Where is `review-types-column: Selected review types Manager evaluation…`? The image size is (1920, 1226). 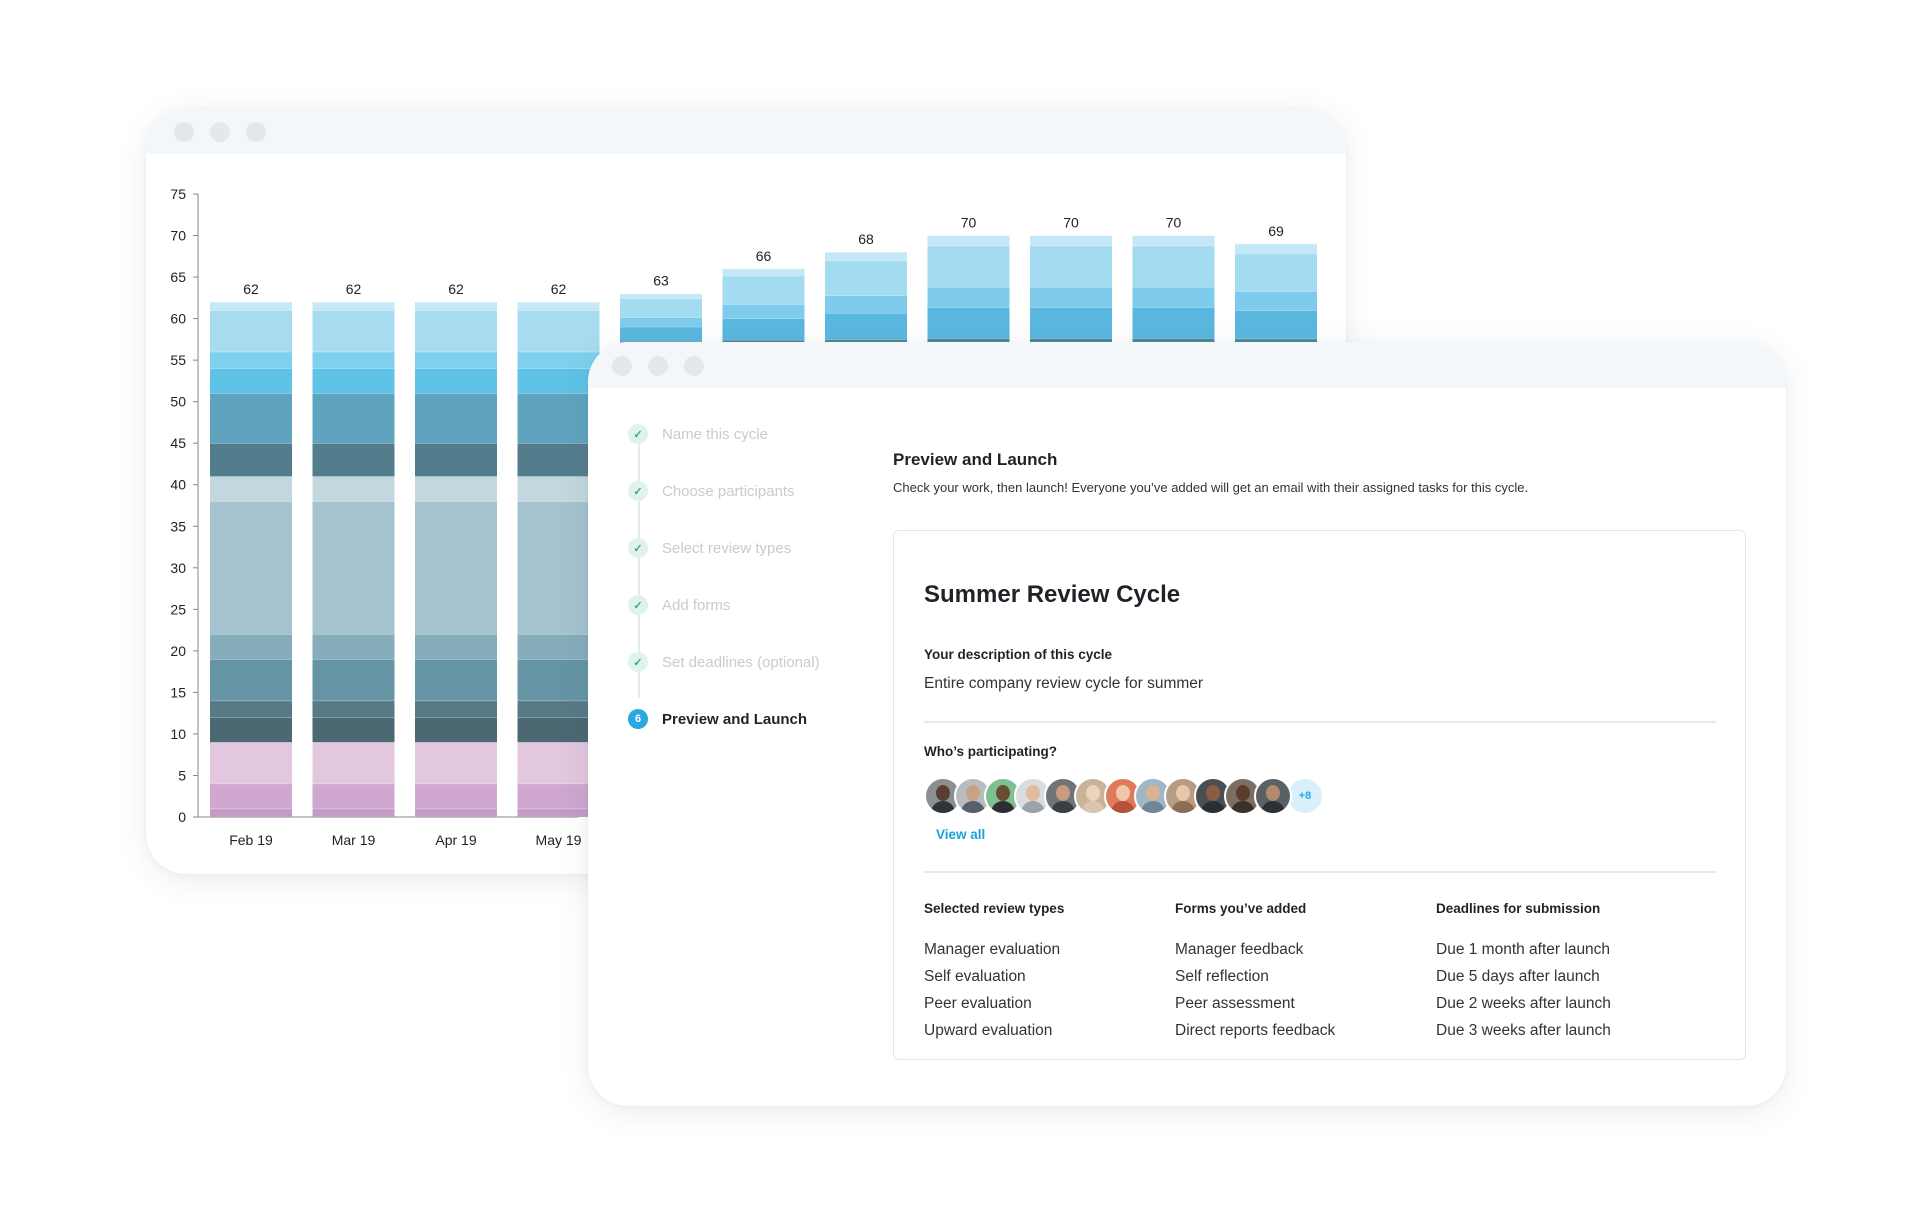
review-types-column: Selected review types Manager evaluation… is located at coordinates (994, 972).